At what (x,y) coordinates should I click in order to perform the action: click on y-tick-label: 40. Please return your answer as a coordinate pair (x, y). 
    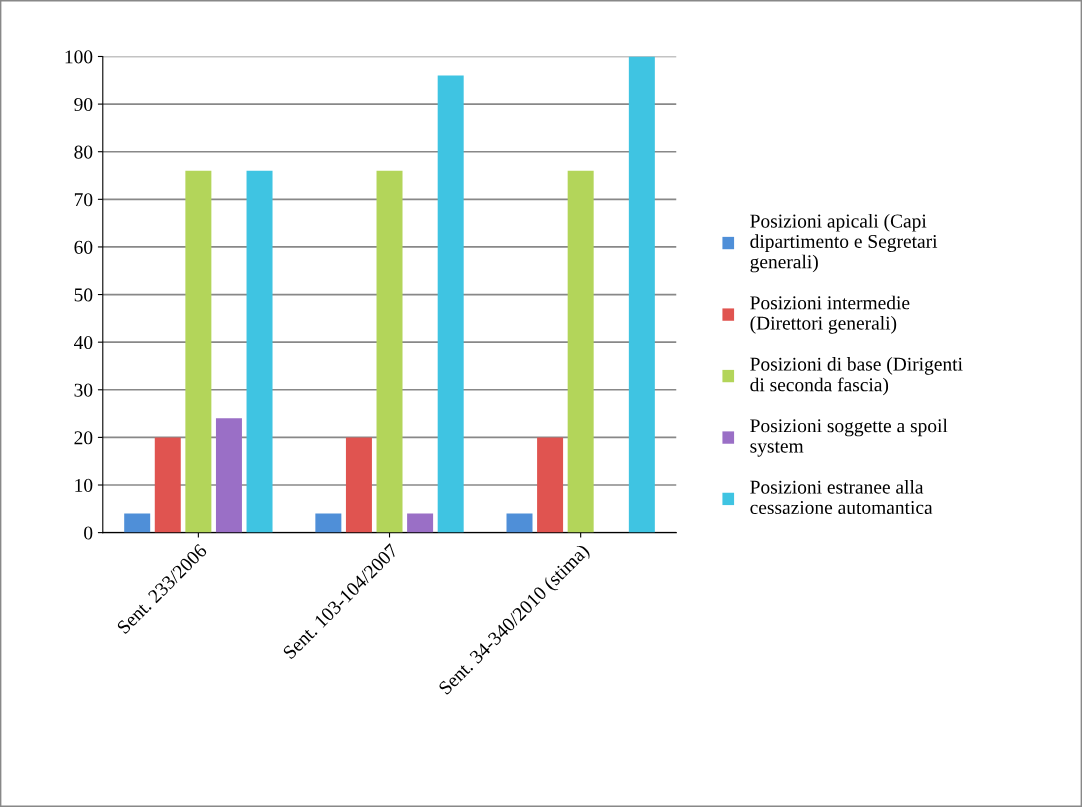
    Looking at the image, I should click on (83, 342).